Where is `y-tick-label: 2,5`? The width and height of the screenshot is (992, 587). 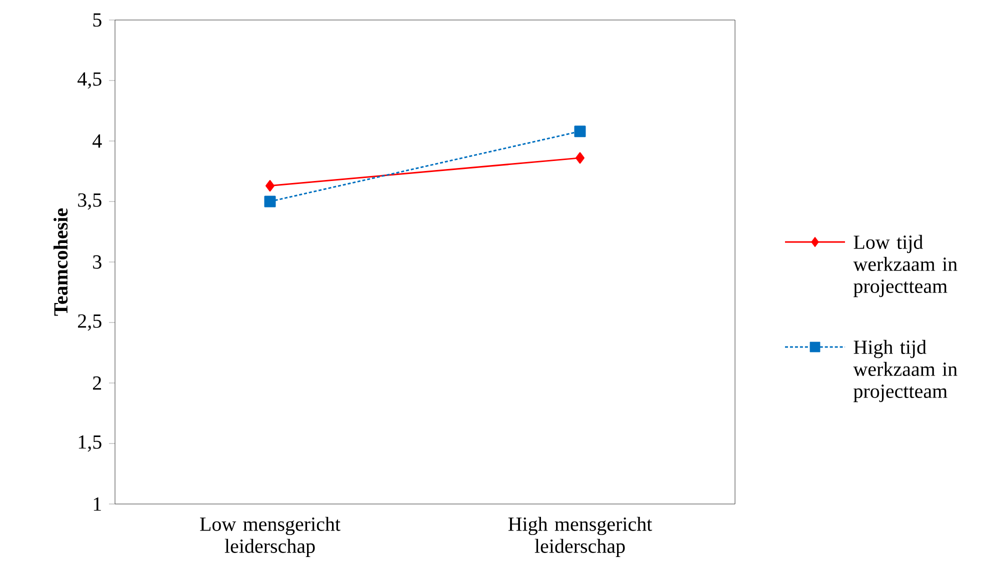 y-tick-label: 2,5 is located at coordinates (90, 322).